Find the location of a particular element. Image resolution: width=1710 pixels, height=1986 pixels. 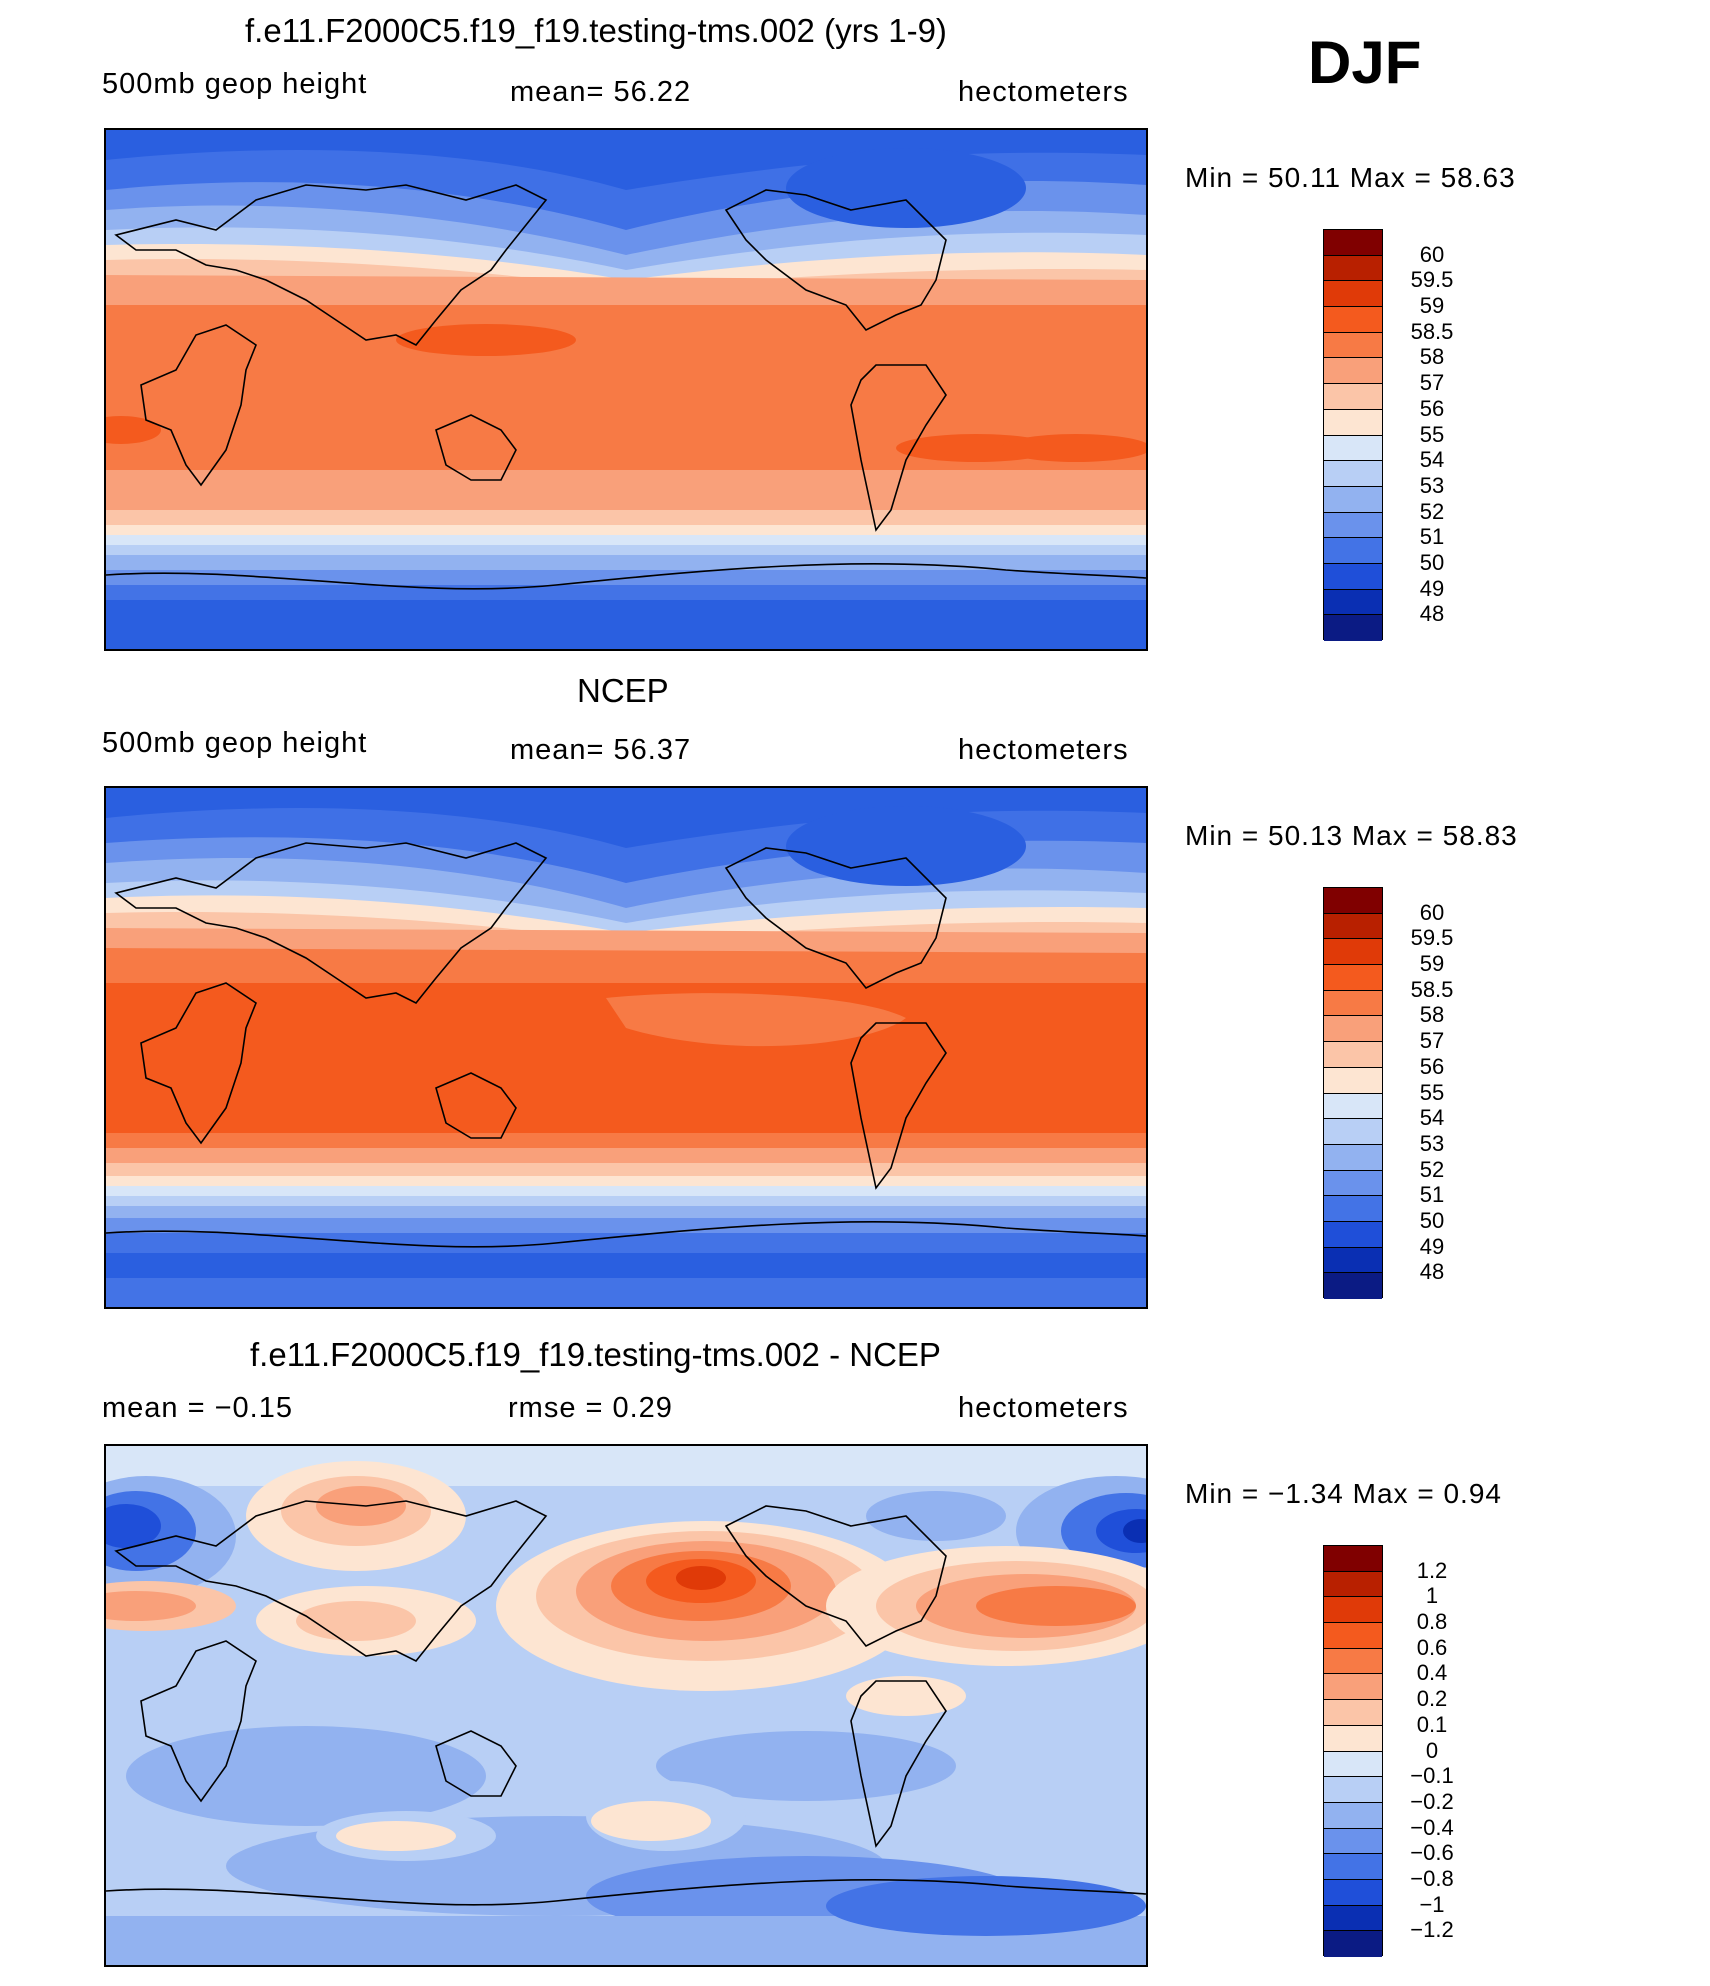

colorbar-tick-label: 58 is located at coordinates (1432, 1015).